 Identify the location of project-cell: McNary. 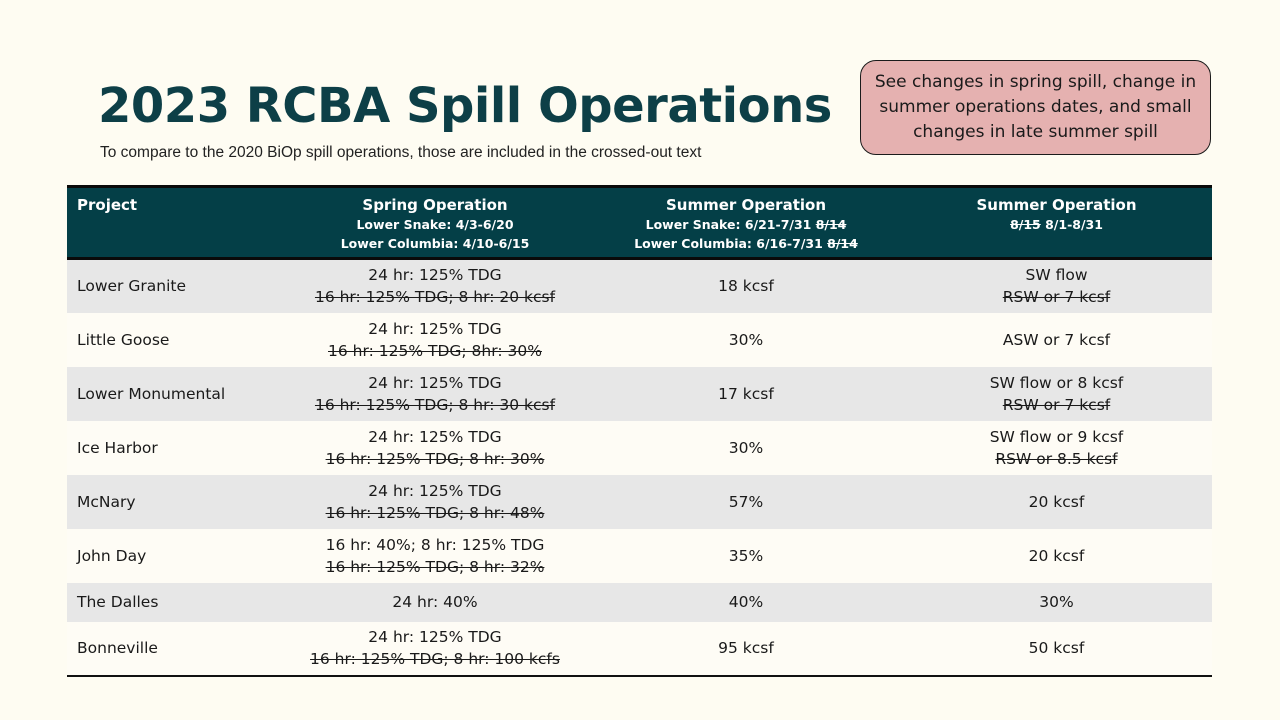
(106, 501).